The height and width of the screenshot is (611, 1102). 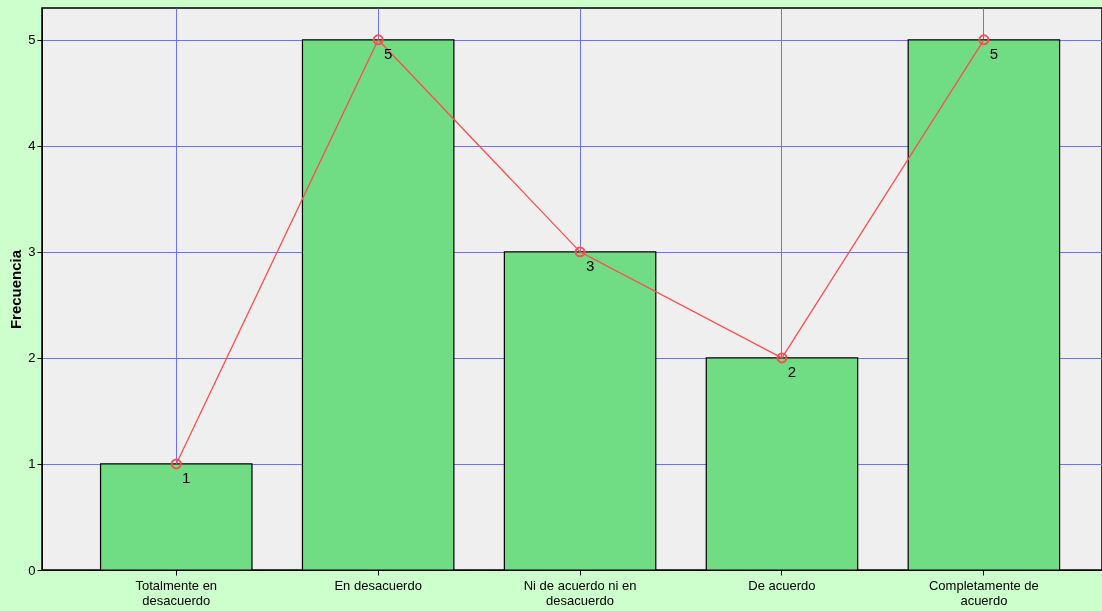 I want to click on x-tick-label: Ni de acuerdo ni en desacuerdo, so click(x=580, y=592).